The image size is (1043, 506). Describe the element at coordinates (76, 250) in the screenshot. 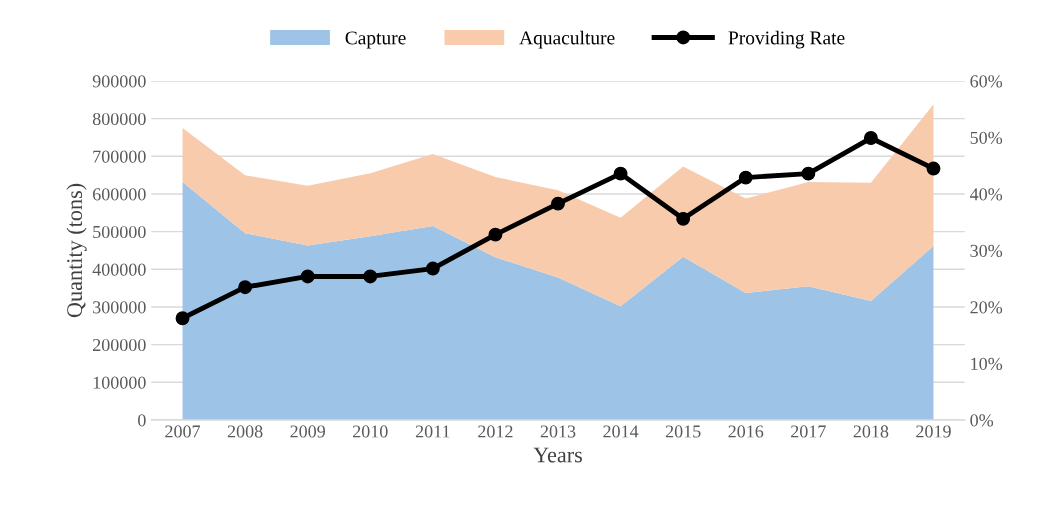

I see `y-axis-title: Quantity (tons)` at that location.